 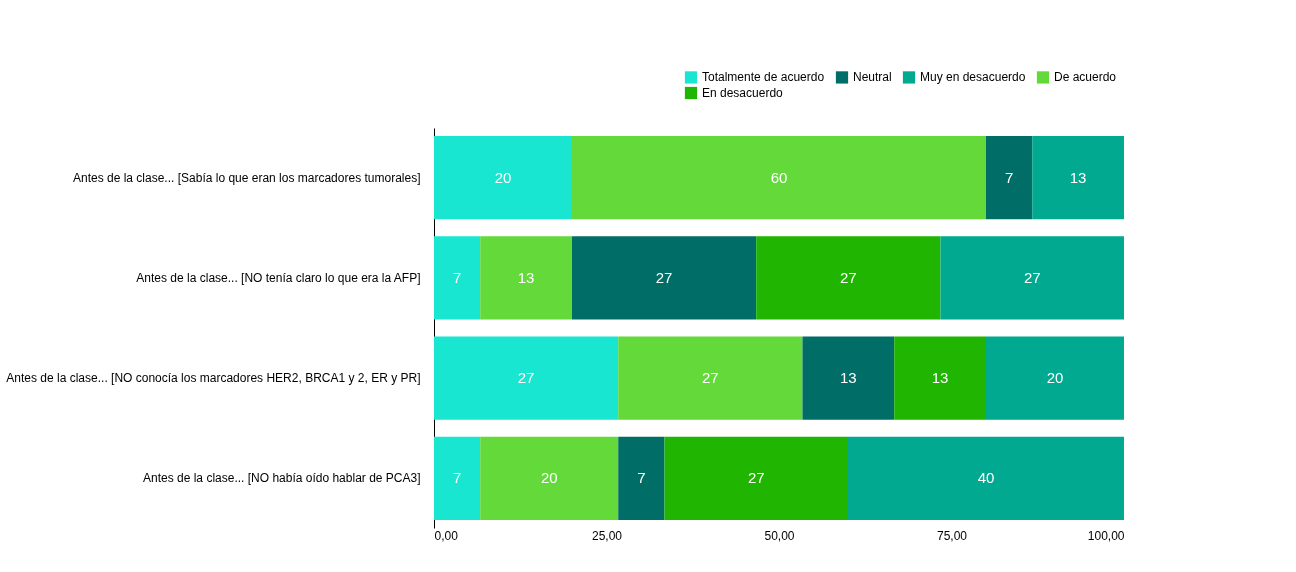 I want to click on legend-label: Neutral, so click(x=872, y=77).